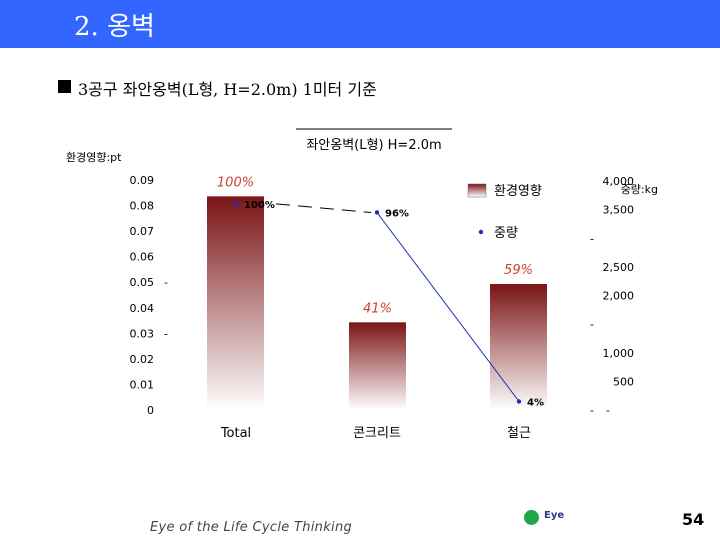  Describe the element at coordinates (150, 410) in the screenshot. I see `left-tick-label: 0` at that location.